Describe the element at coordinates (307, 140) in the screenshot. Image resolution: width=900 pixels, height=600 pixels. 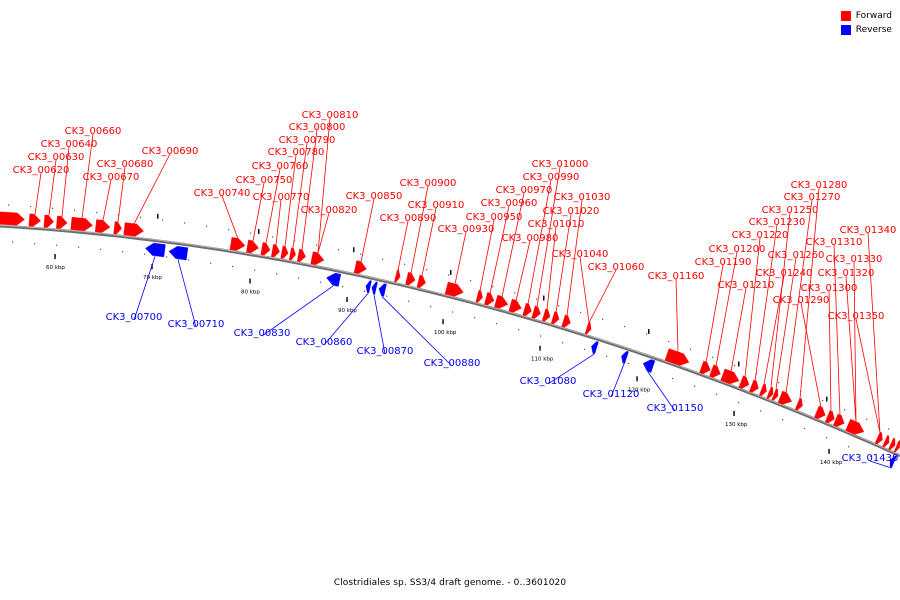
I see `forward-gene-label: CK3_00790` at that location.